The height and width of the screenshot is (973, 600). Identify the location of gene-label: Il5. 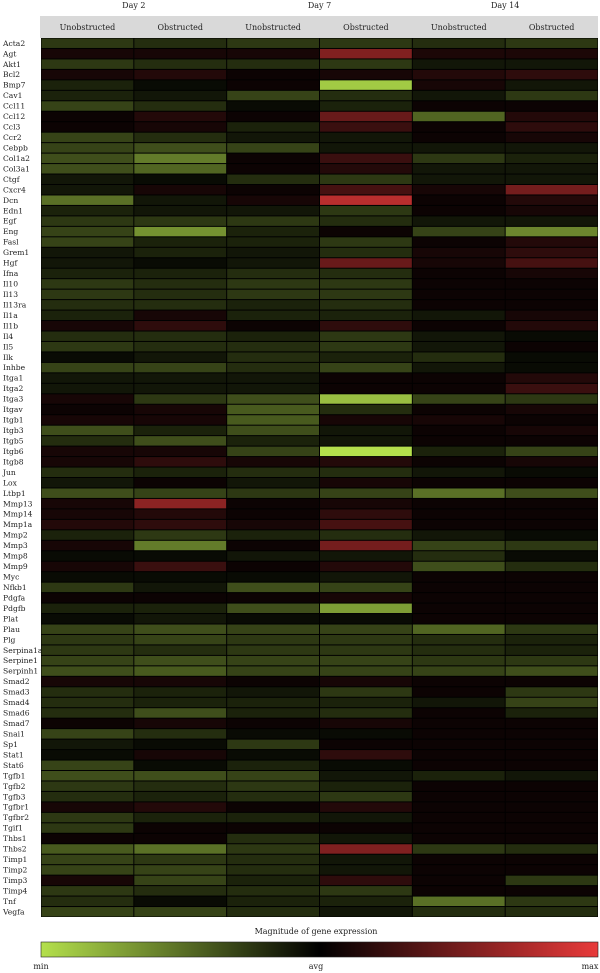
(8, 346).